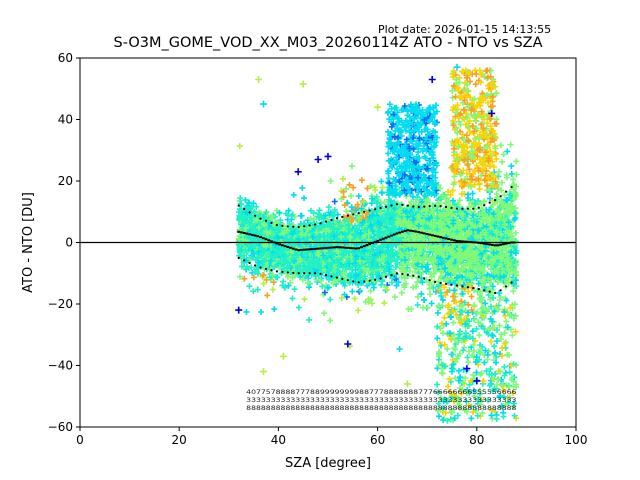  What do you see at coordinates (465, 29) in the screenshot?
I see `plot-date: Plot date: 2026-01-15 14:13:55` at bounding box center [465, 29].